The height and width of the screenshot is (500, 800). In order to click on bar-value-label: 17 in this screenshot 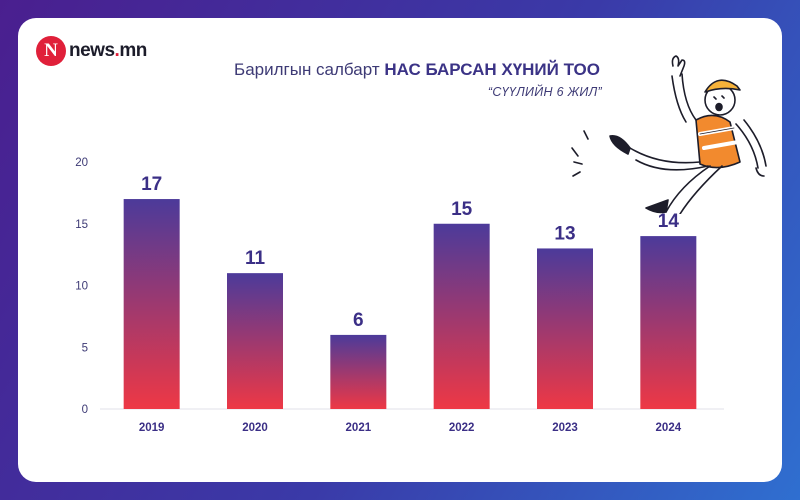, I will do `click(151, 184)`.